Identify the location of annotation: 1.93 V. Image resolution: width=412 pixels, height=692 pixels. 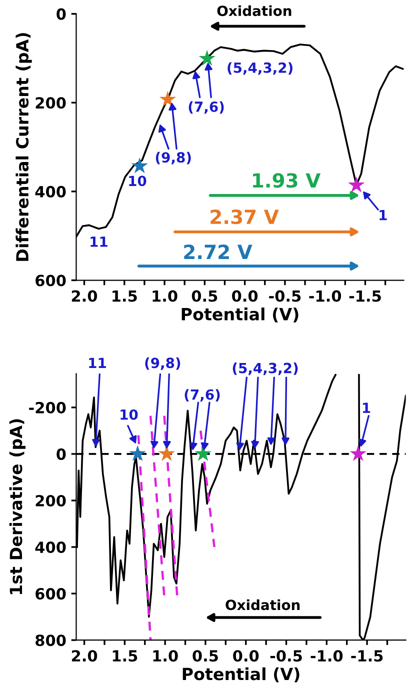
(287, 180).